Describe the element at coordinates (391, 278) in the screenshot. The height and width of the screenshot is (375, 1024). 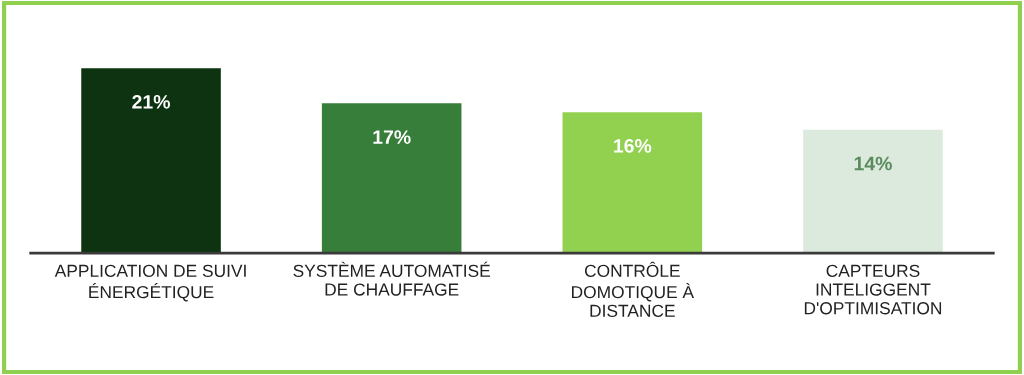
I see `x-tick-label: SYSTÈME AUTOMATISÉ DE CHAUFFAGE` at that location.